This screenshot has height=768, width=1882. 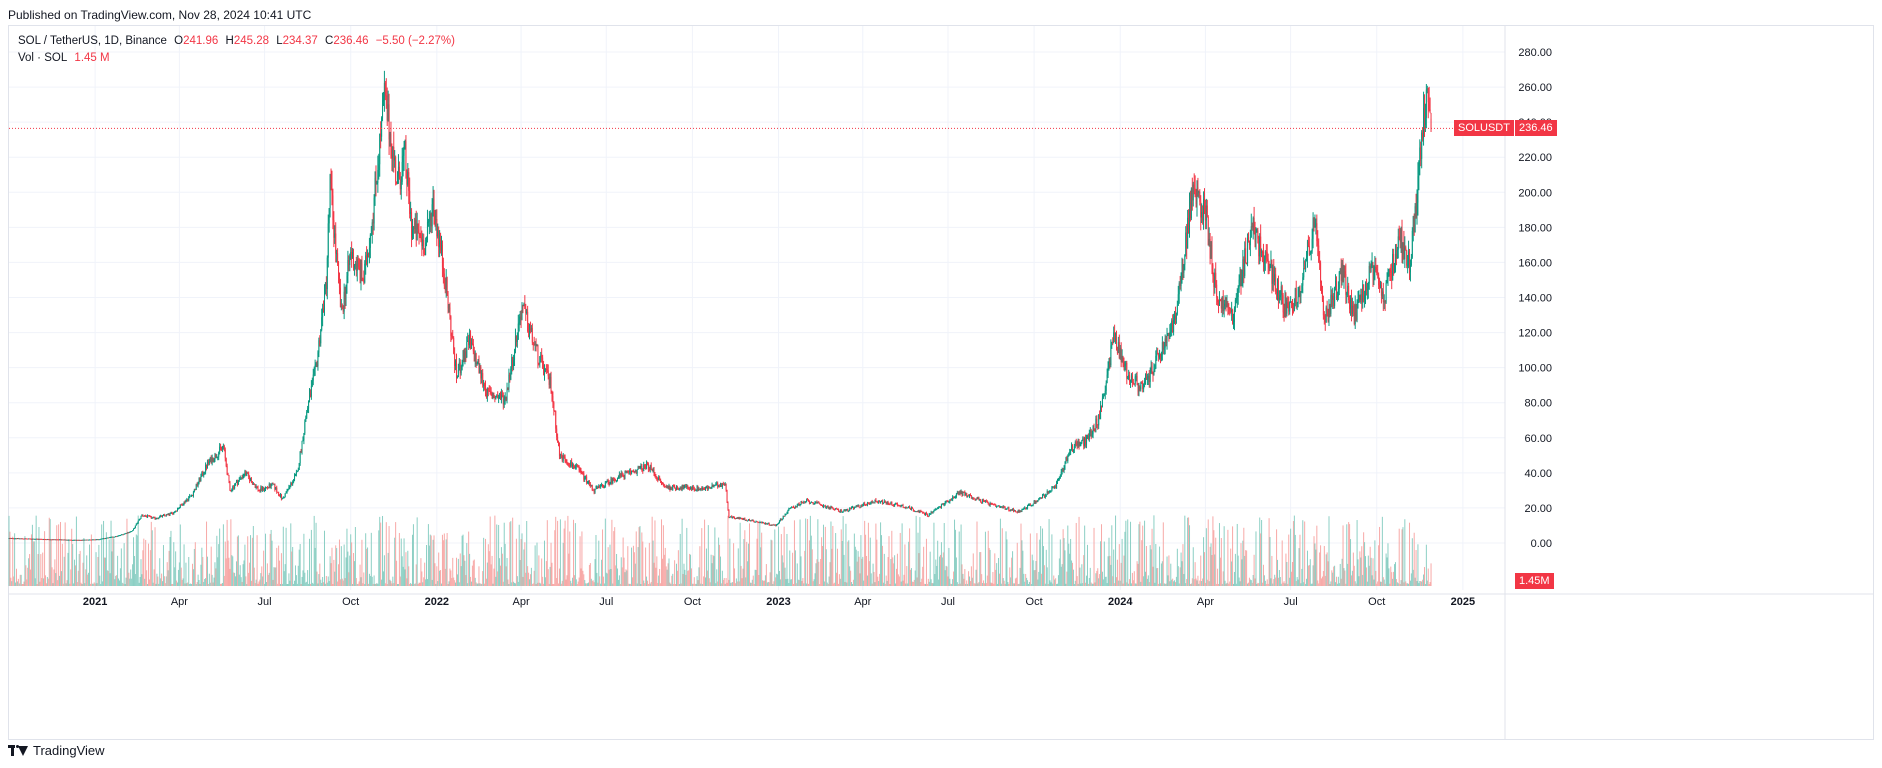 What do you see at coordinates (92, 41) in the screenshot?
I see `symbol-info: SOL / TetherUS, 1D, Binance` at bounding box center [92, 41].